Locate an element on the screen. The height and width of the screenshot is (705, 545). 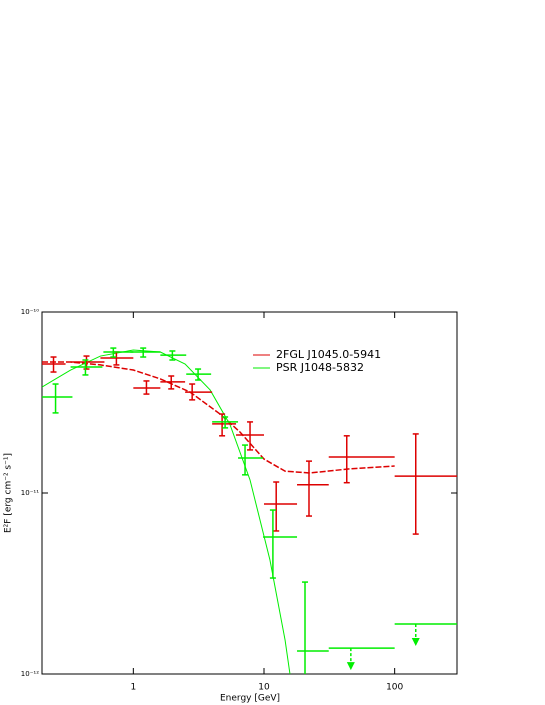
x-axis-label: Energy [GeV] is located at coordinates (250, 699).